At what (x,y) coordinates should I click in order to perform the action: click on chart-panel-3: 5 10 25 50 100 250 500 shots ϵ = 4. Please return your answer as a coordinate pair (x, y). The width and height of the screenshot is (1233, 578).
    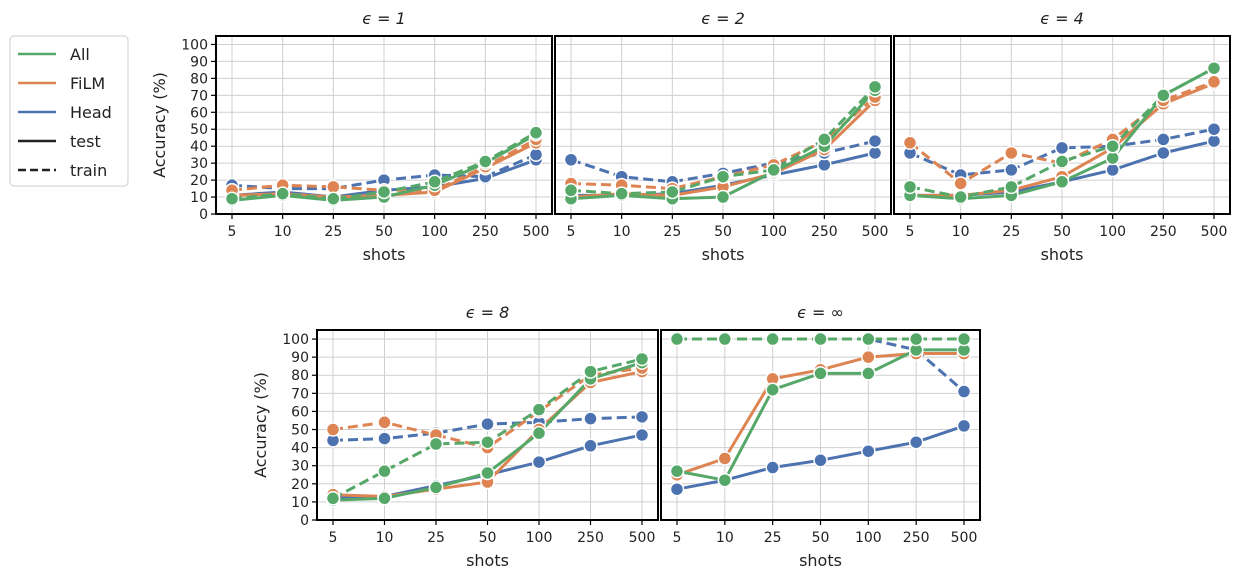
    Looking at the image, I should click on (1062, 136).